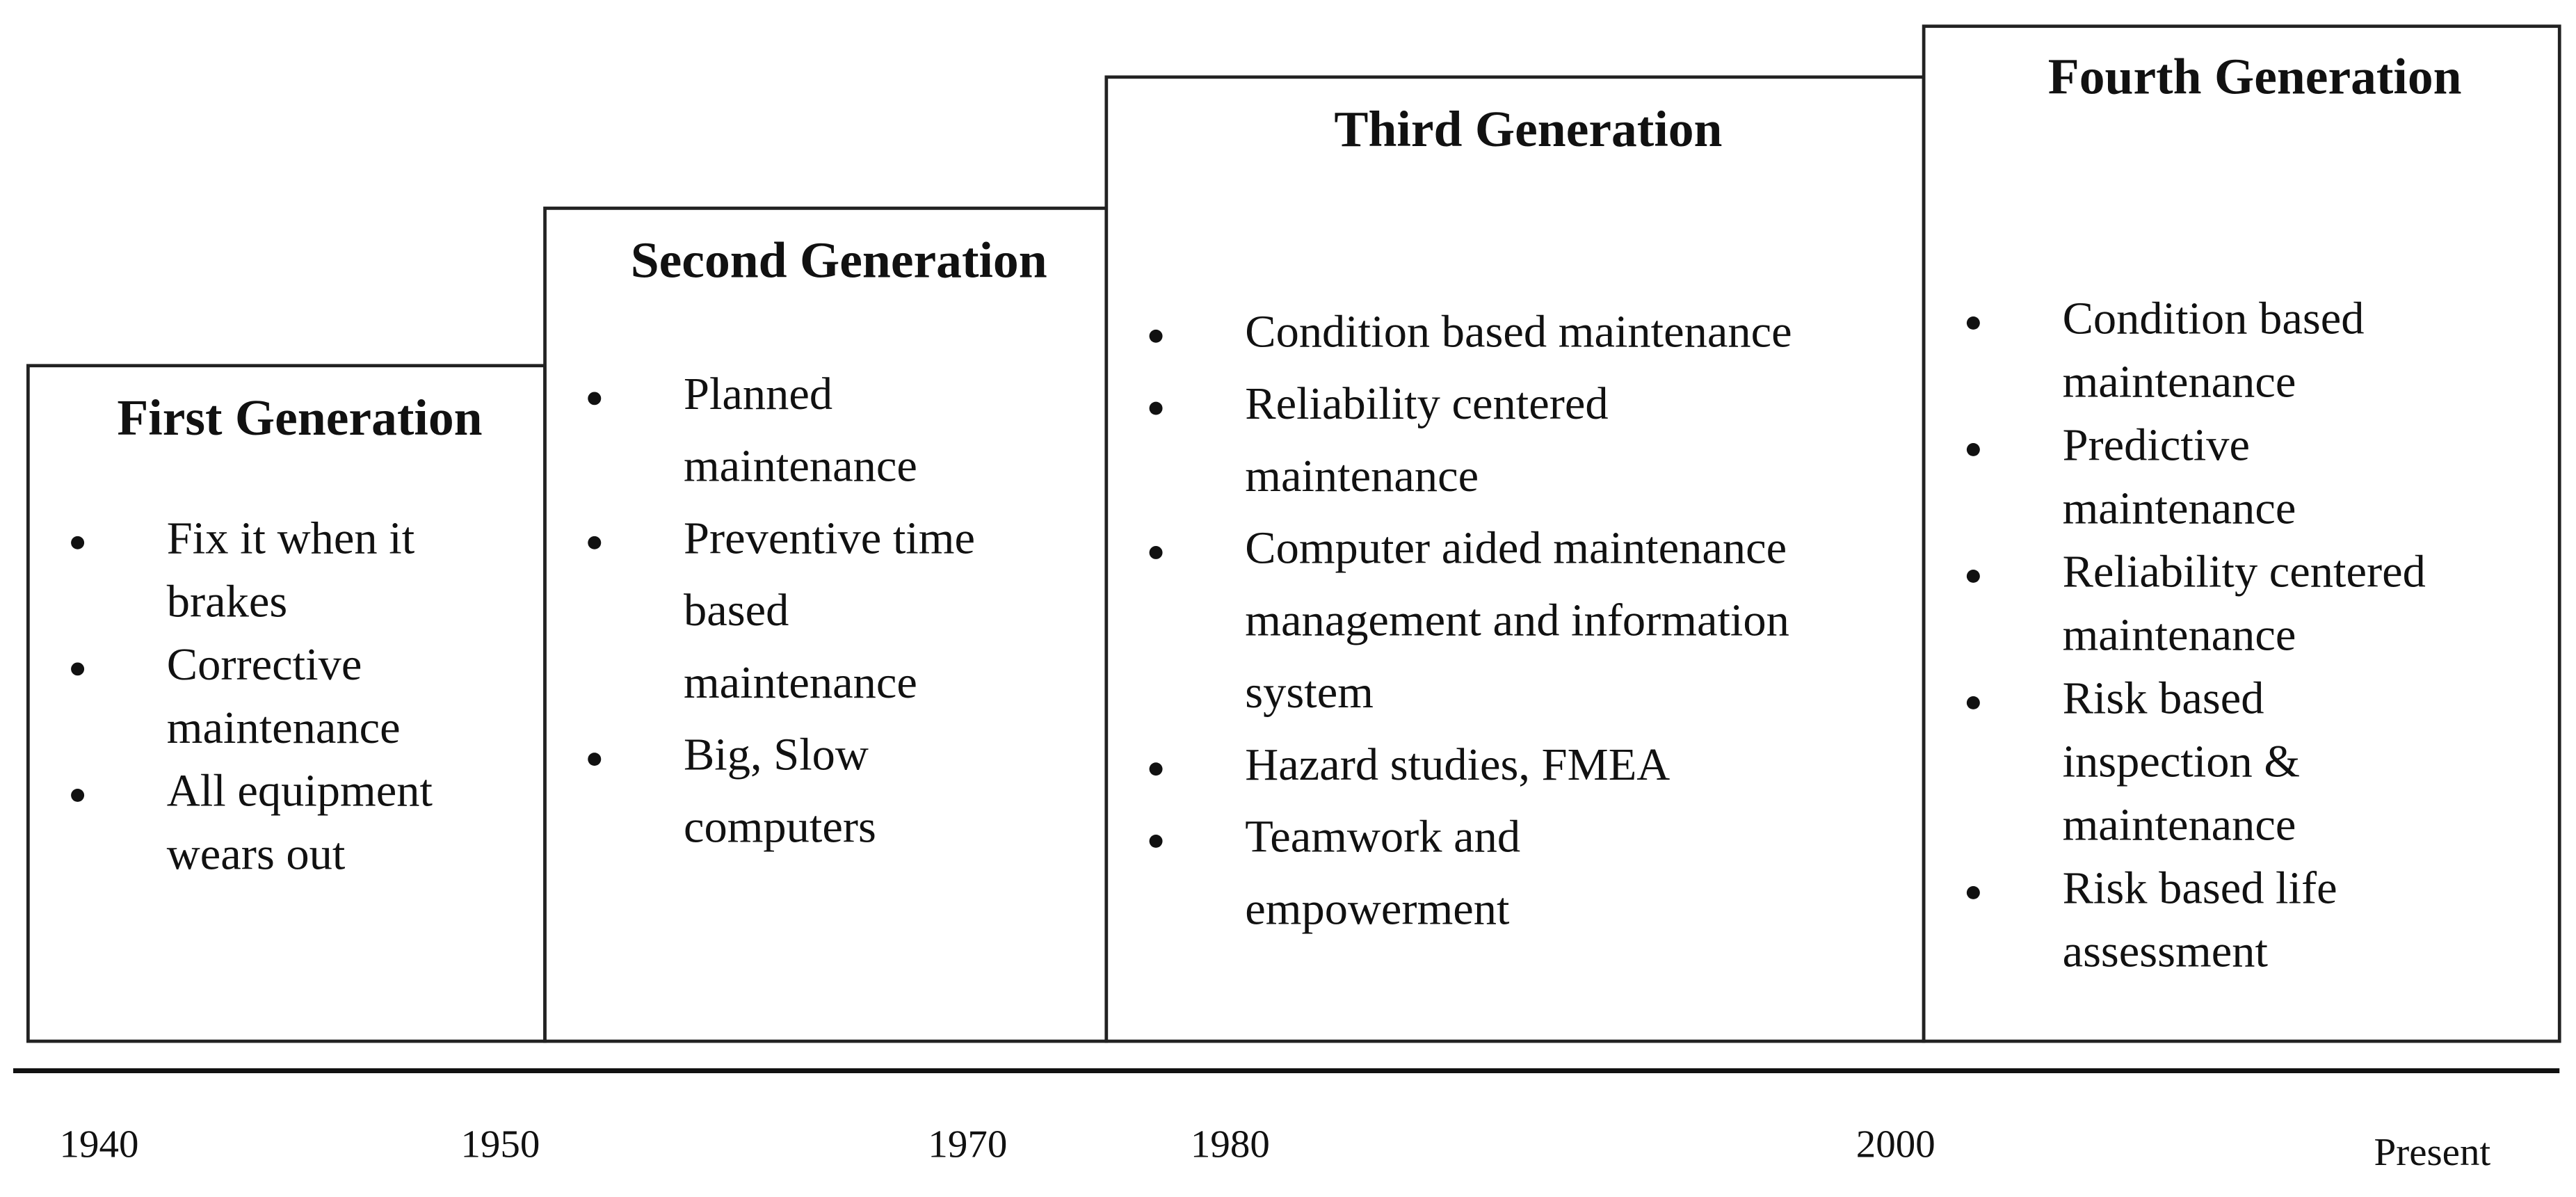 This screenshot has width=2576, height=1197. Describe the element at coordinates (2214, 319) in the screenshot. I see `item-text: Condition based` at that location.